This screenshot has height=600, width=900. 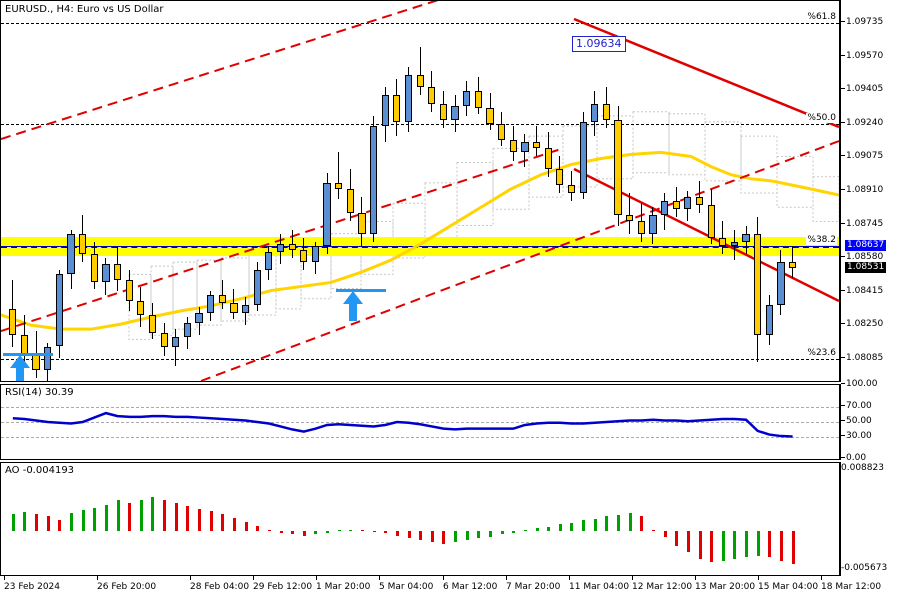 What do you see at coordinates (220, 587) in the screenshot?
I see `time-label: 28 Feb 04:00` at bounding box center [220, 587].